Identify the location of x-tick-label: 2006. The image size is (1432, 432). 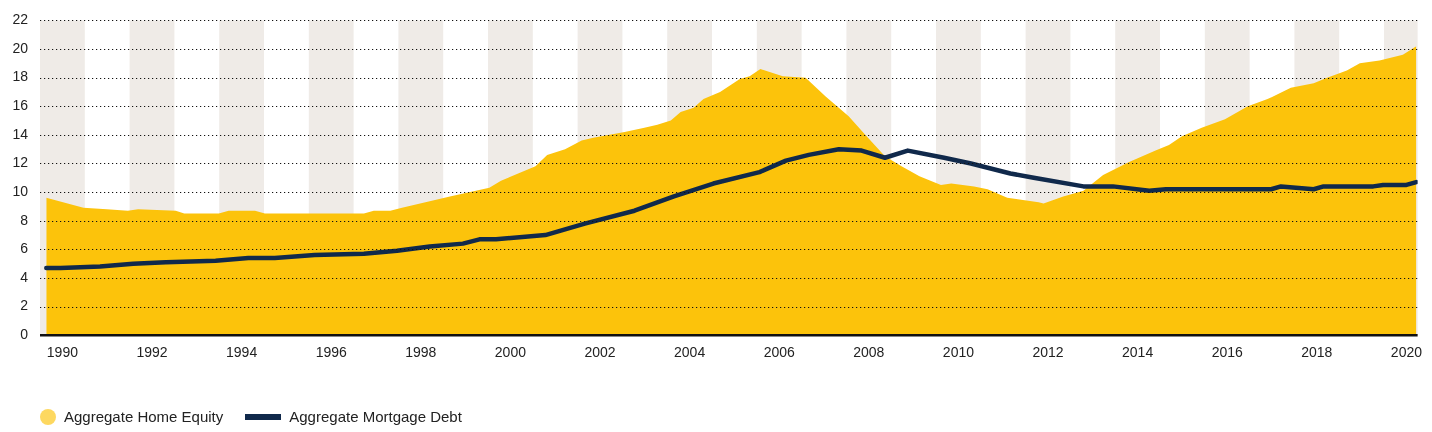
(779, 352).